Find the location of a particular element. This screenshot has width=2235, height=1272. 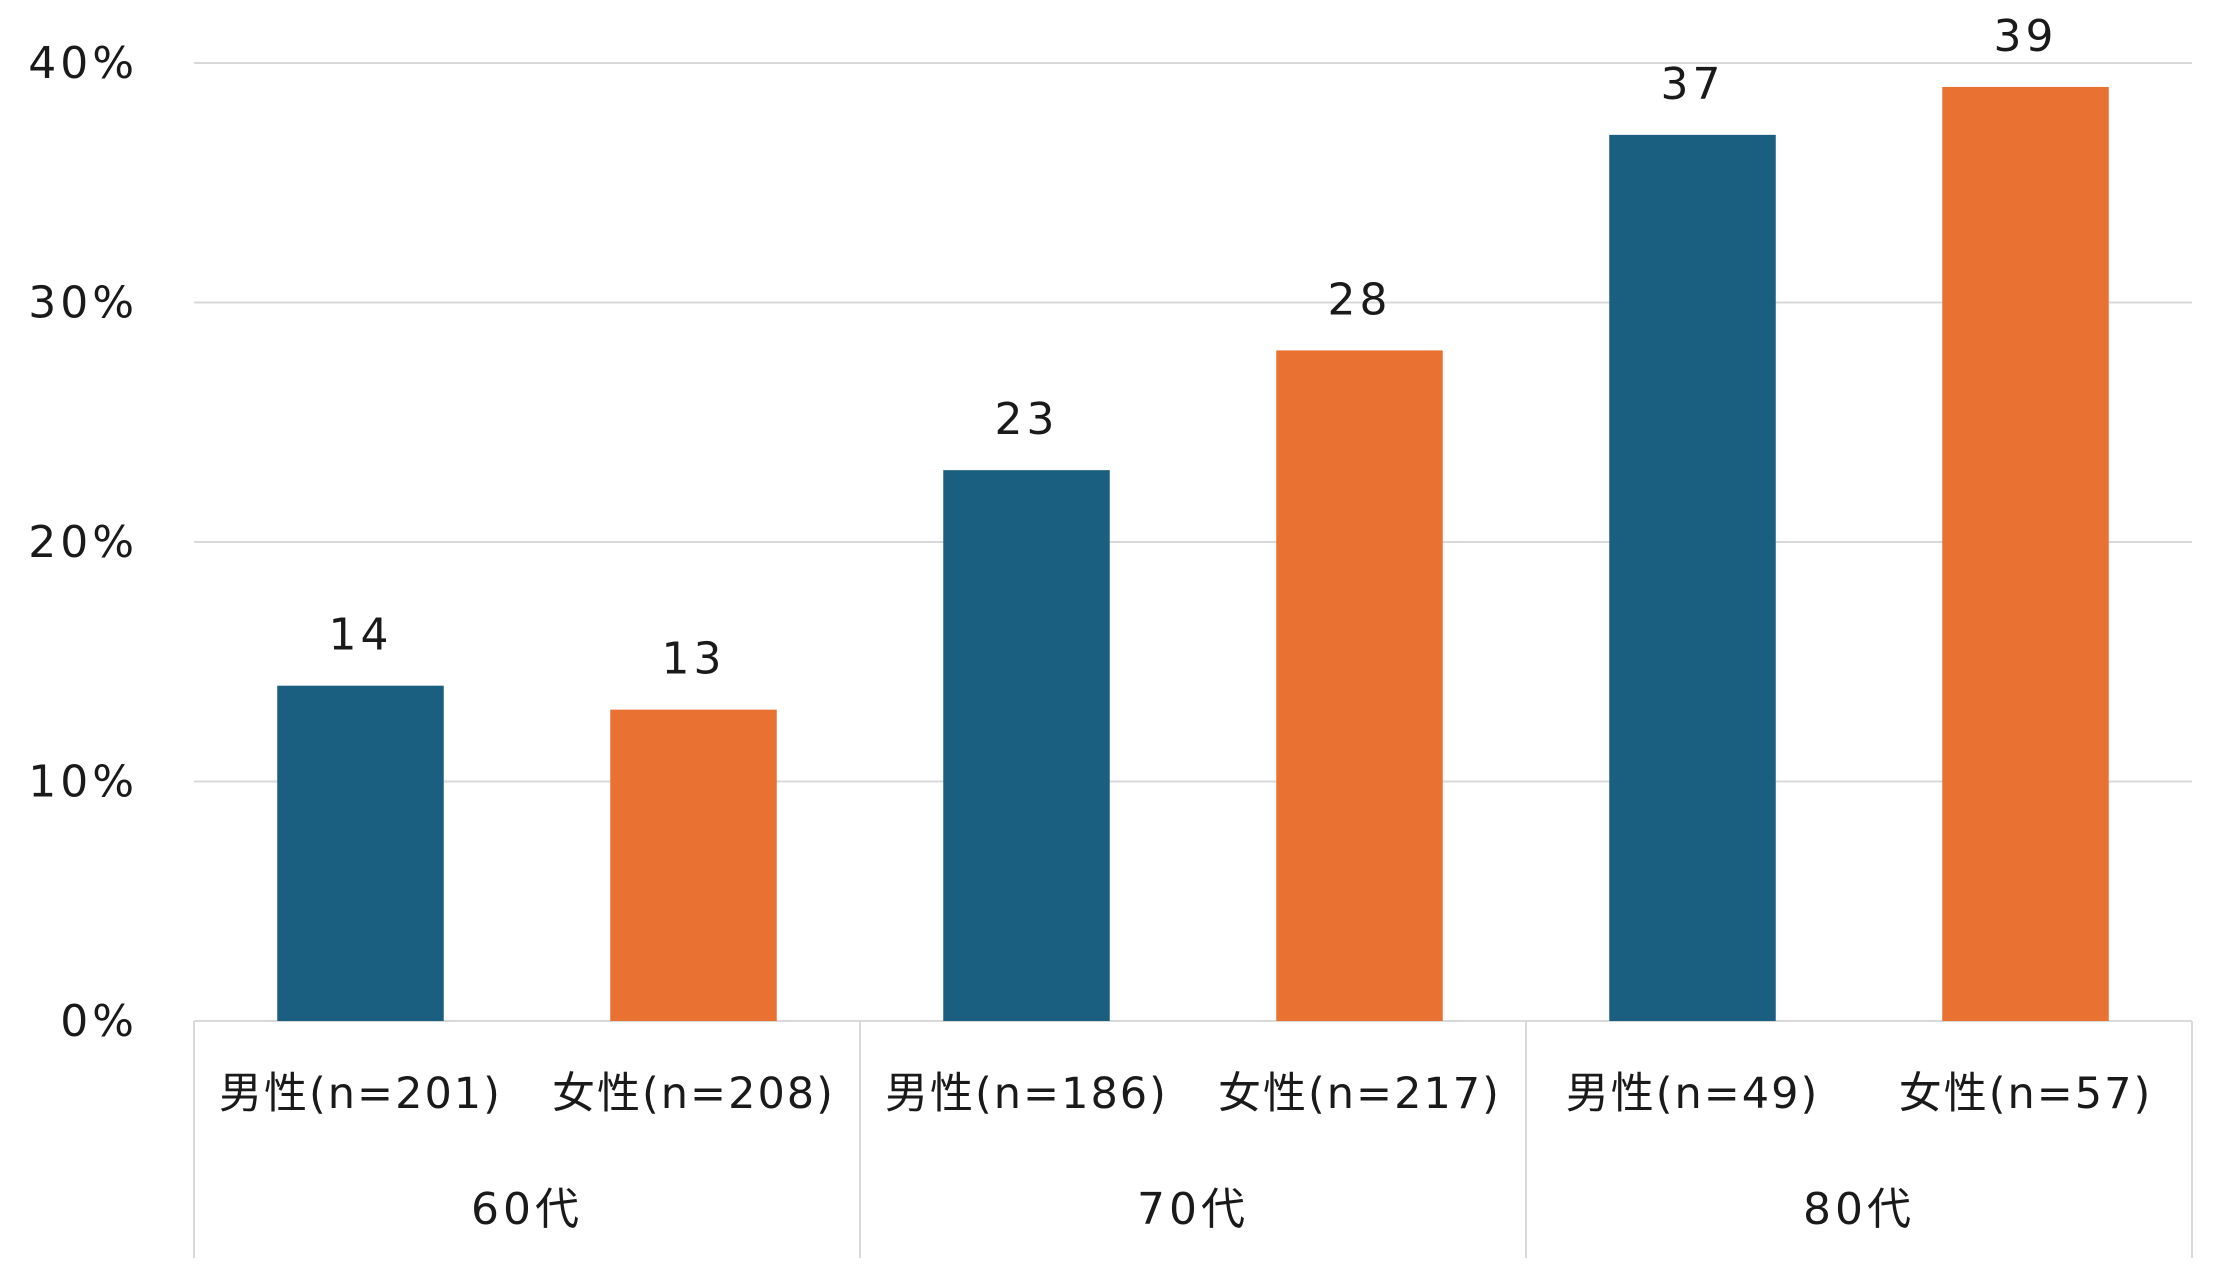

data-label: 23 is located at coordinates (1027, 419).